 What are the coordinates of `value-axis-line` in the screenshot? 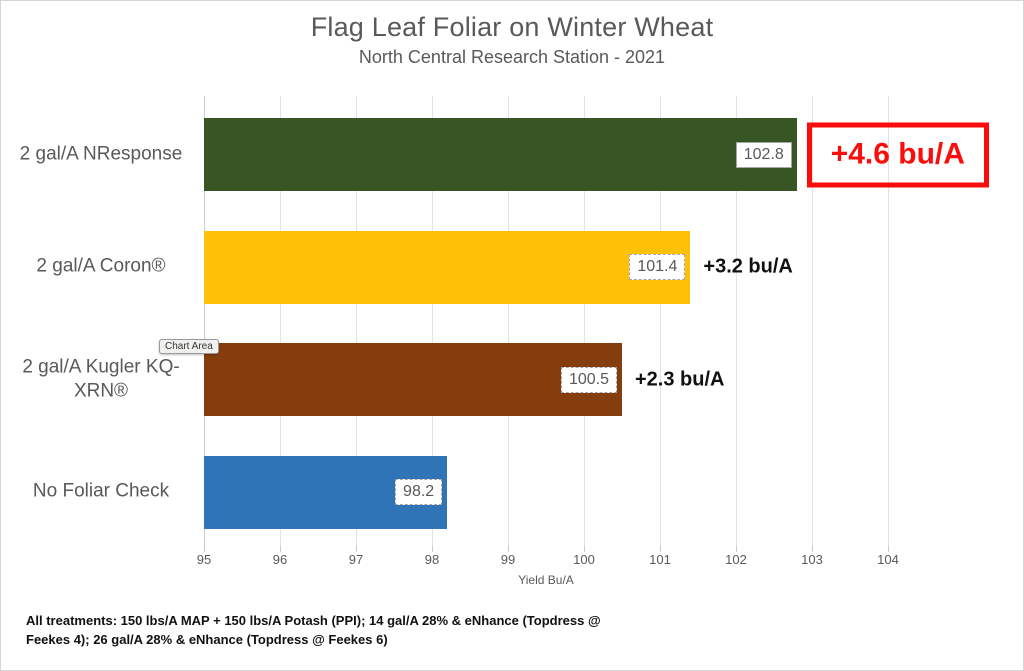 It's located at (204, 321).